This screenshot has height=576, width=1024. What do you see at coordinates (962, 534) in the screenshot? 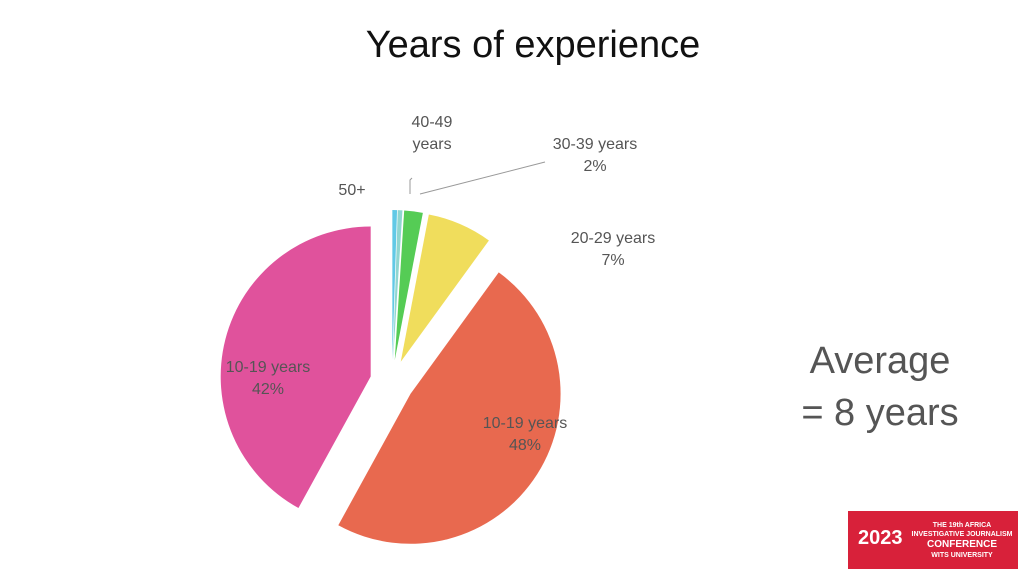
I see `logo-text: INVESTIGATIVE JOURNALISM` at bounding box center [962, 534].